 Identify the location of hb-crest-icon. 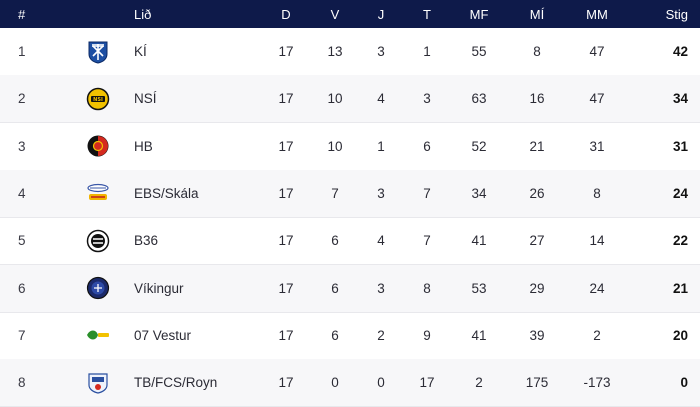
(98, 146).